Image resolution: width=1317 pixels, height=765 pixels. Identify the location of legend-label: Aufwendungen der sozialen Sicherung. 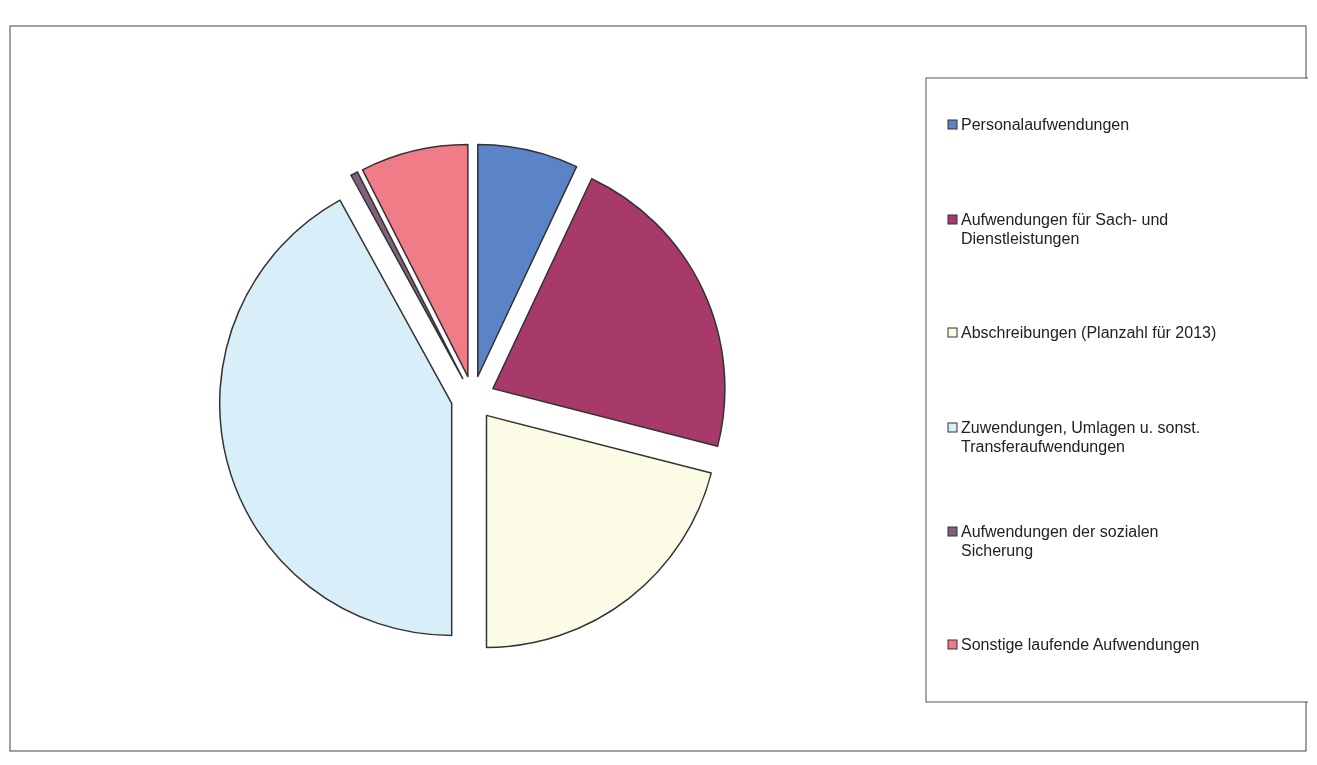
(1060, 541).